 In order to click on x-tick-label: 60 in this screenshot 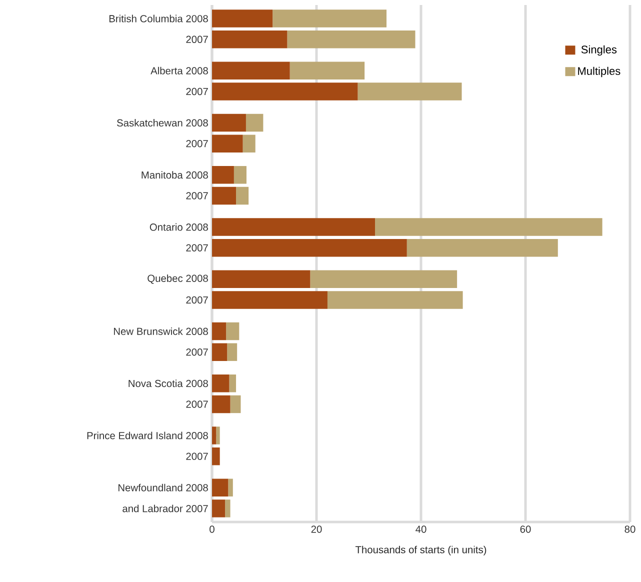, I will do `click(525, 529)`.